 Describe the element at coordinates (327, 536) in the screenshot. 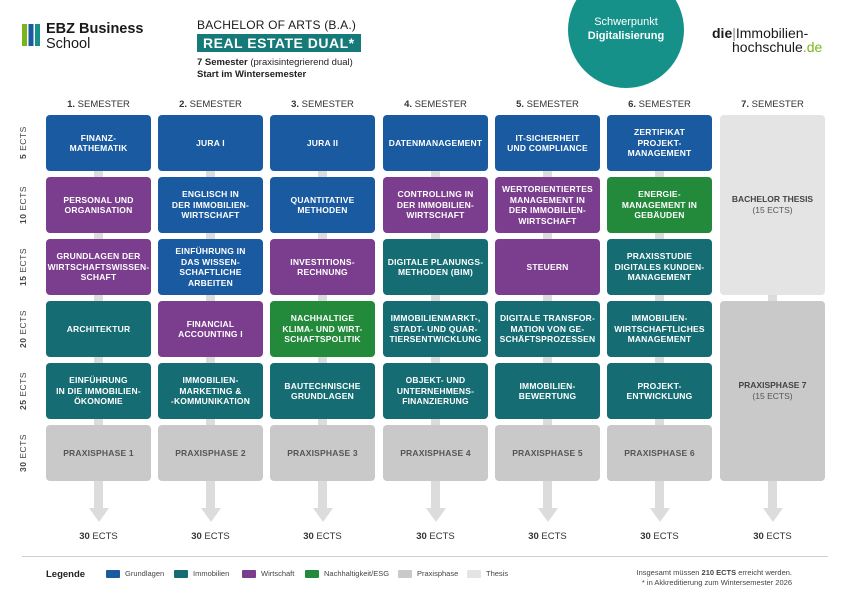

I see `semester-3-total-unit: ECTS` at that location.